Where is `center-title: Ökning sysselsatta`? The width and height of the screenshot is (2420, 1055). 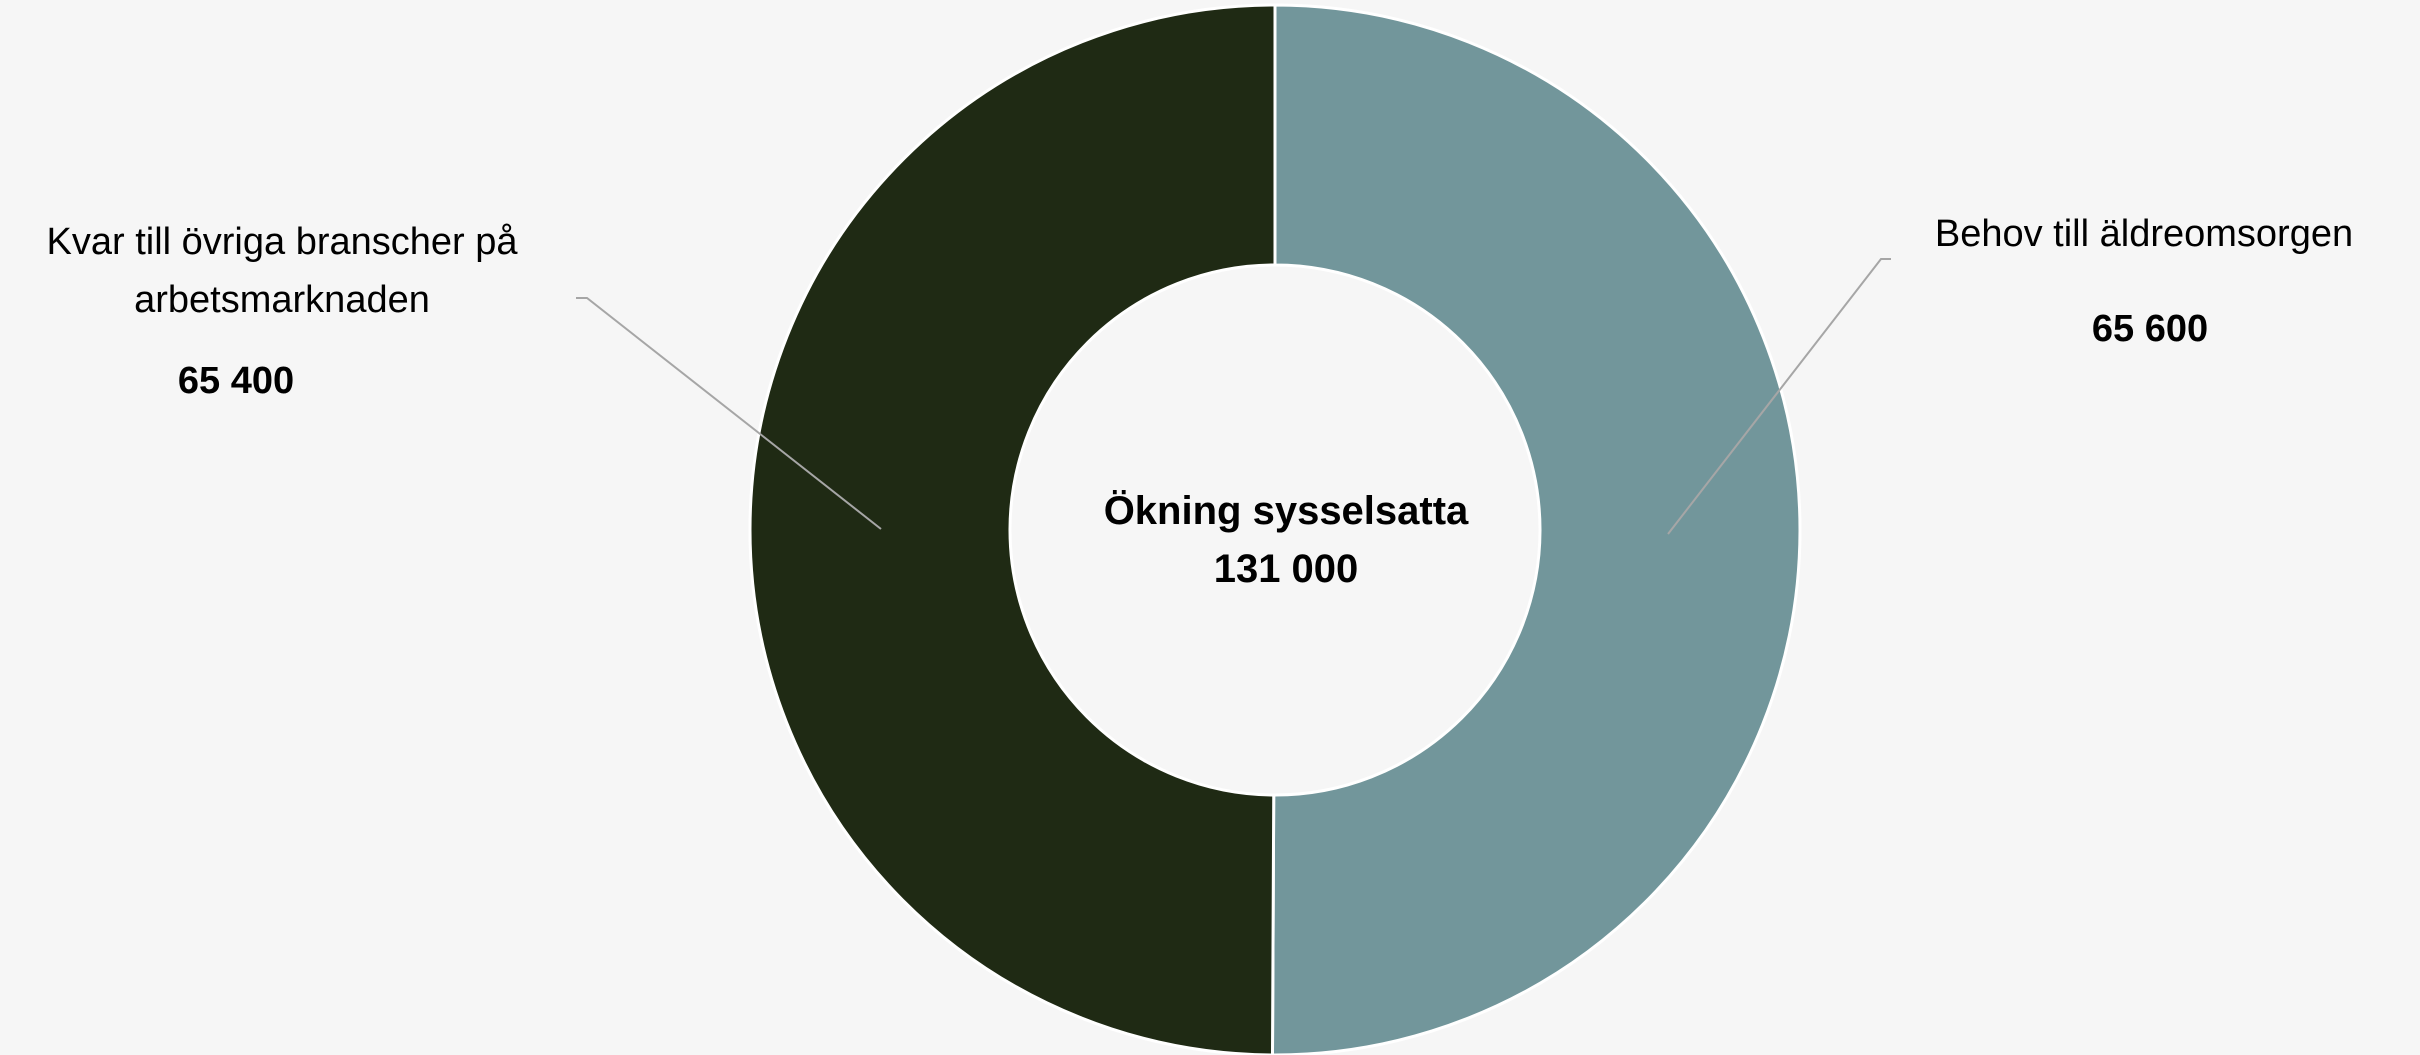
center-title: Ökning sysselsatta is located at coordinates (1286, 510).